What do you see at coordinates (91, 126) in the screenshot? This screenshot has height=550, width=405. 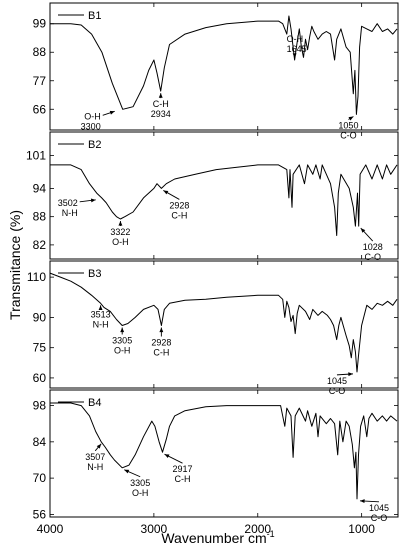 I see `annotation-subtext: 3300` at bounding box center [91, 126].